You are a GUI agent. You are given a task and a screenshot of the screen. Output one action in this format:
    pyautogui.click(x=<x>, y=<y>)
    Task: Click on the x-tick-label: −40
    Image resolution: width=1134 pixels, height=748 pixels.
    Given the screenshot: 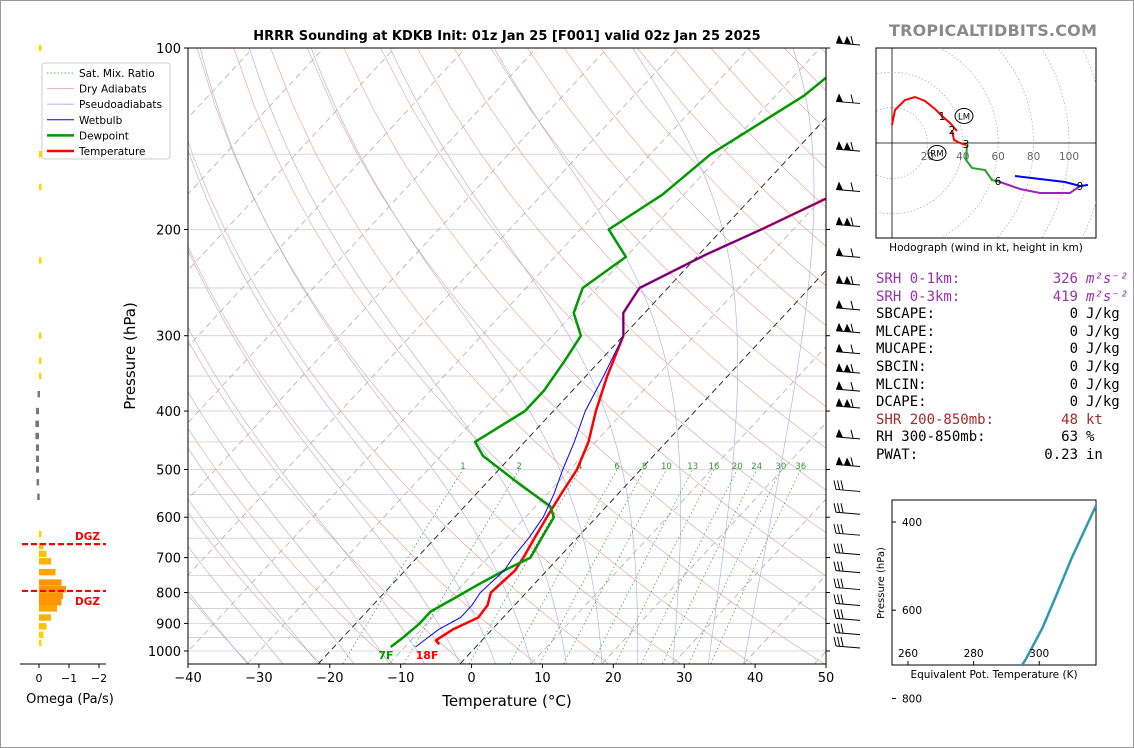 What is the action you would take?
    pyautogui.click(x=187, y=678)
    